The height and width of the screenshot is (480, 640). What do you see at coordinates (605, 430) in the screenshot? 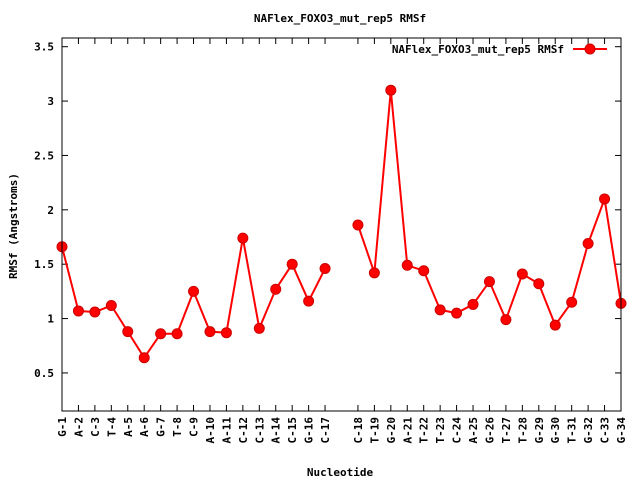
I see `x-tick-label: C-33` at bounding box center [605, 430].